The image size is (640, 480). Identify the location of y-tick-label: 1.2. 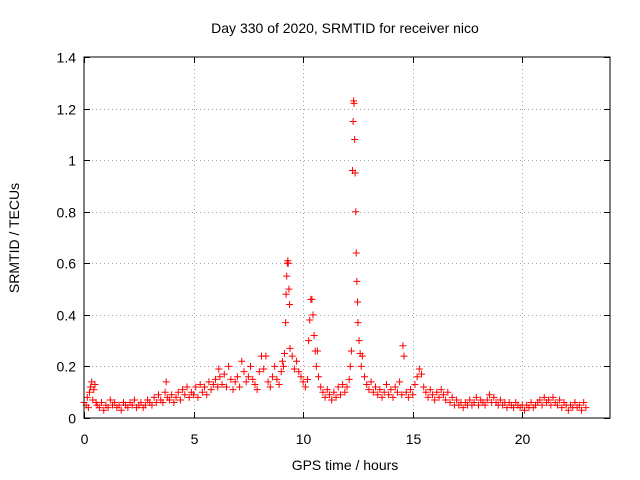
(67, 110).